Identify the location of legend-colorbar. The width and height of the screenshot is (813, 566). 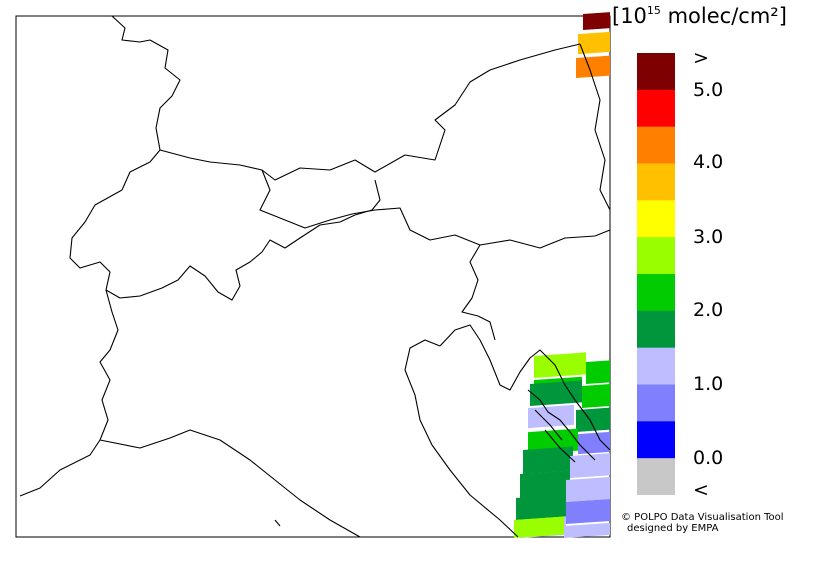
(656, 274).